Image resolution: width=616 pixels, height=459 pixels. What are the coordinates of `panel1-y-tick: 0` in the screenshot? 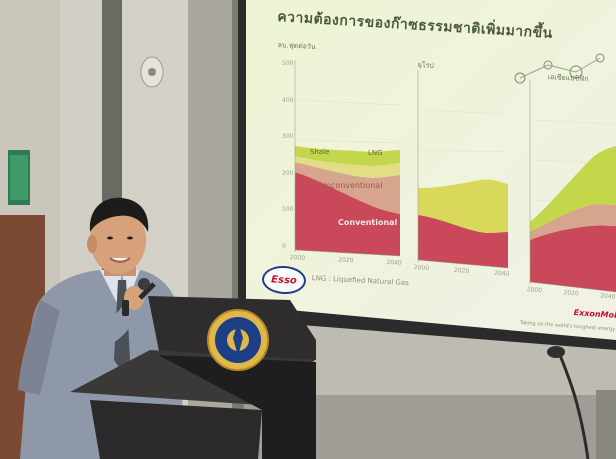 It's located at (284, 246).